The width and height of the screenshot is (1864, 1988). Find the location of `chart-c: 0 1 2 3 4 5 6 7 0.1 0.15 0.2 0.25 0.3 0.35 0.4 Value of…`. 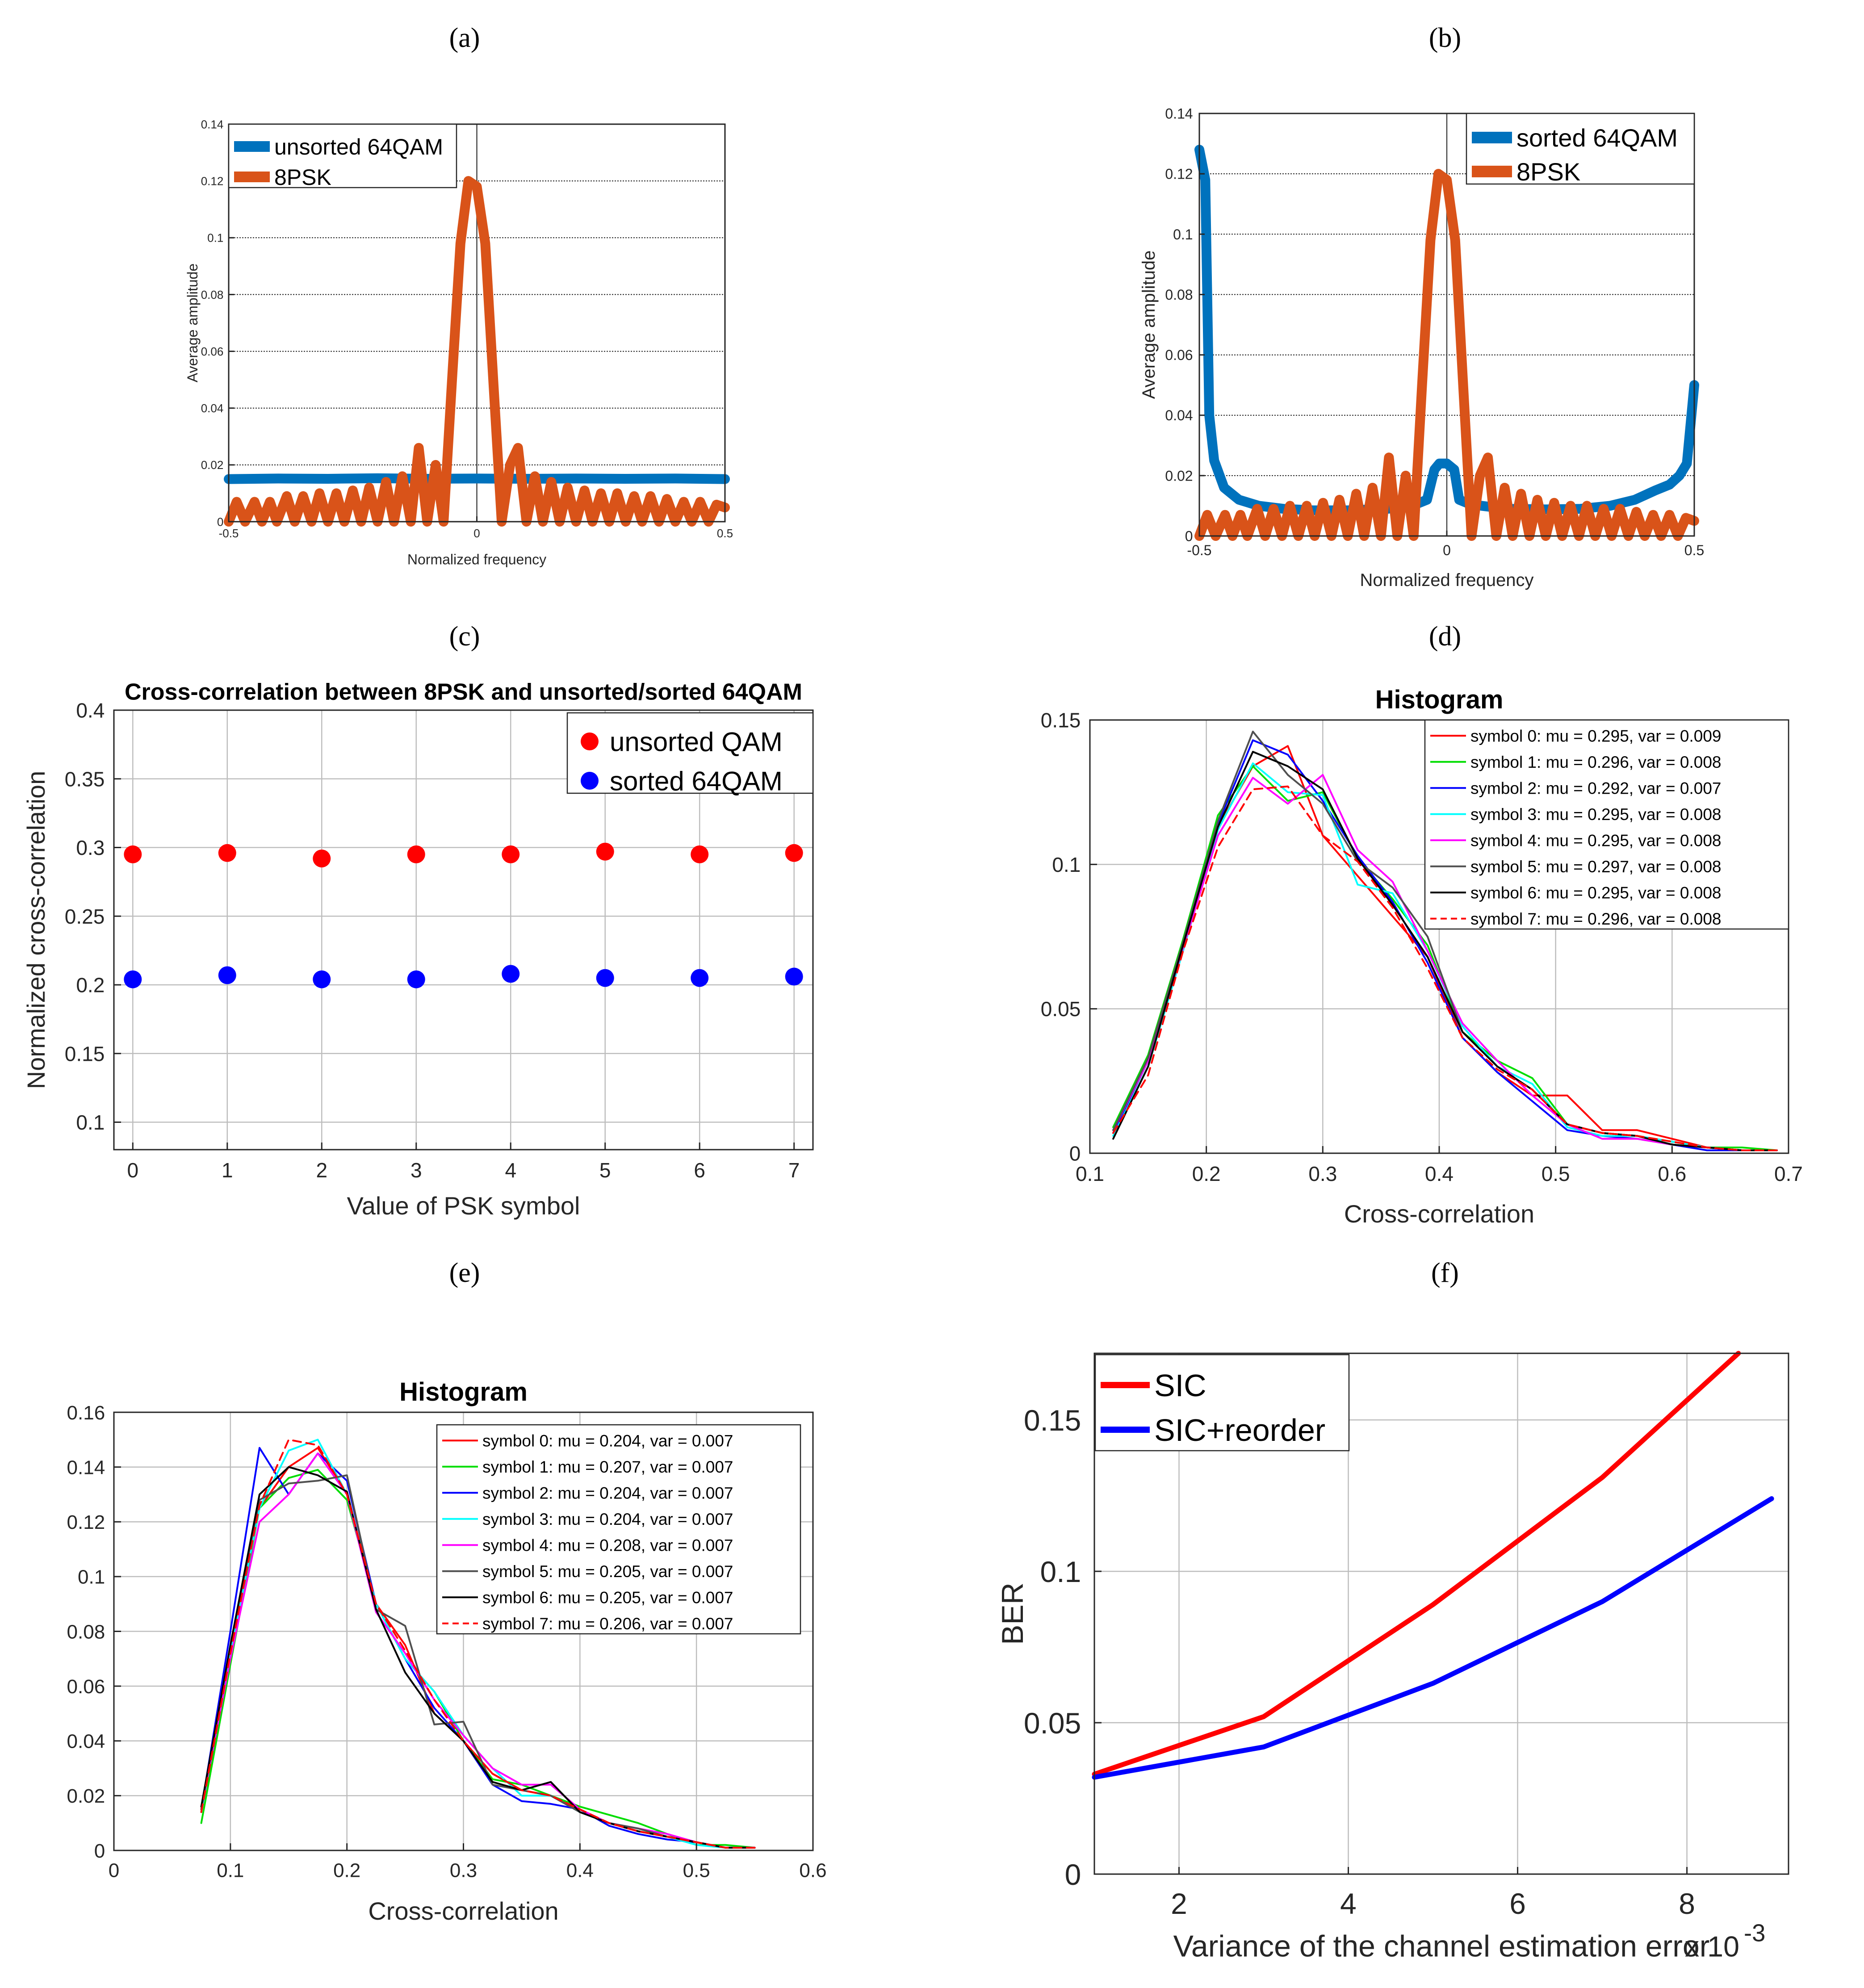

chart-c: 0 1 2 3 4 5 6 7 0.1 0.15 0.2 0.25 0.3 0.35 0.4 Value of… is located at coordinates (418, 950).